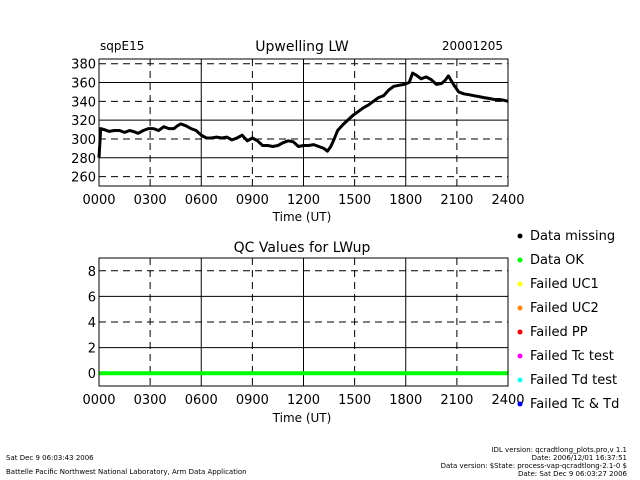 The image size is (640, 480). Describe the element at coordinates (573, 380) in the screenshot. I see `legend-label: Failed Td test` at that location.